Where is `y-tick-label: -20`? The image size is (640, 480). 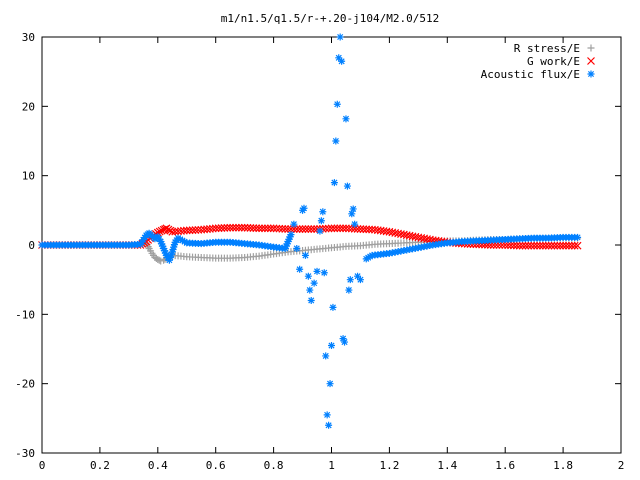
y-tick-label: -20 is located at coordinates (25, 384).